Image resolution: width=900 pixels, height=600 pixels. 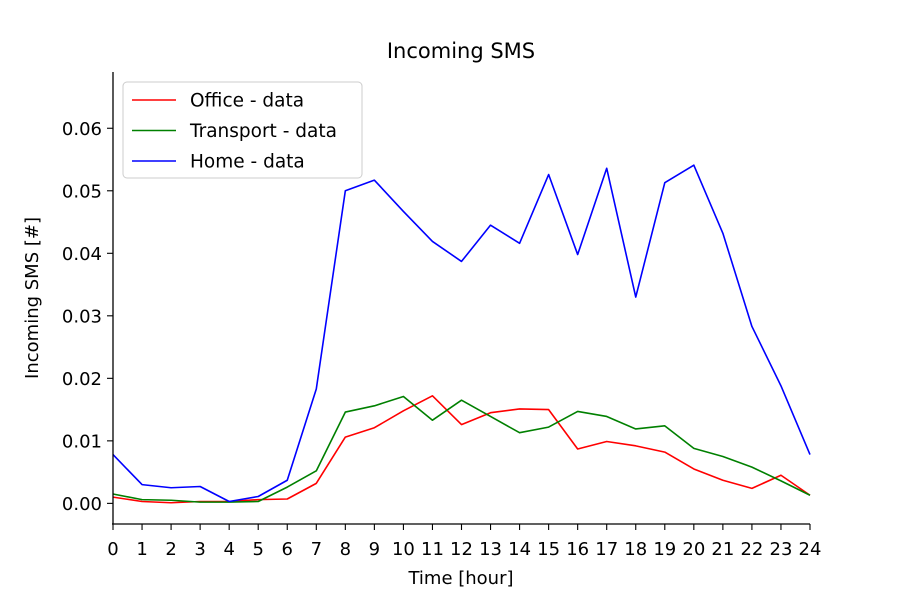 What do you see at coordinates (170, 549) in the screenshot?
I see `x-tick-label: 2` at bounding box center [170, 549].